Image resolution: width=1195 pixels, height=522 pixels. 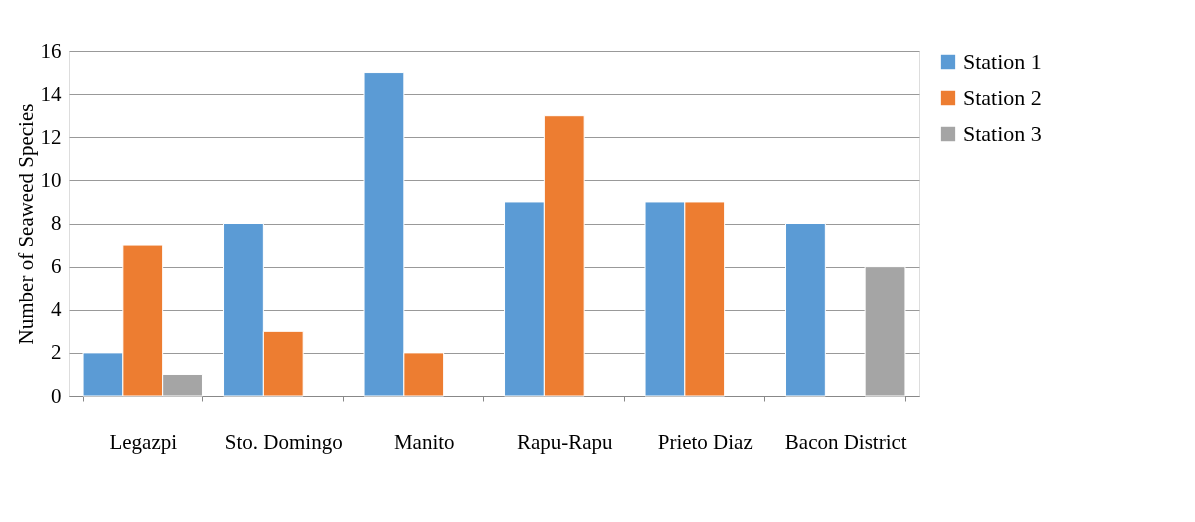 What do you see at coordinates (1002, 133) in the screenshot?
I see `legend-label: Station 3` at bounding box center [1002, 133].